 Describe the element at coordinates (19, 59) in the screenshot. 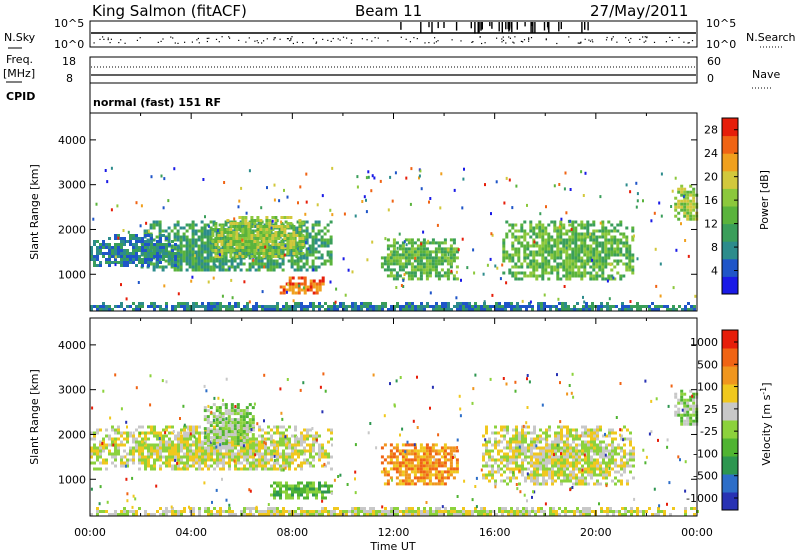

I see `freq-label: Freq.` at that location.